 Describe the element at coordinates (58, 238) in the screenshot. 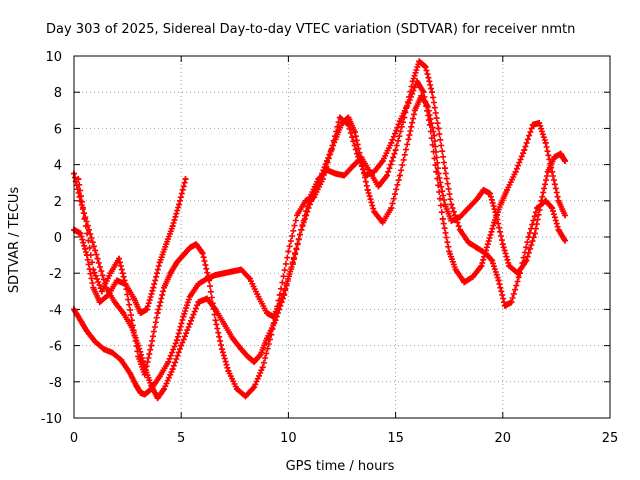

I see `y-tick-label: 0` at that location.